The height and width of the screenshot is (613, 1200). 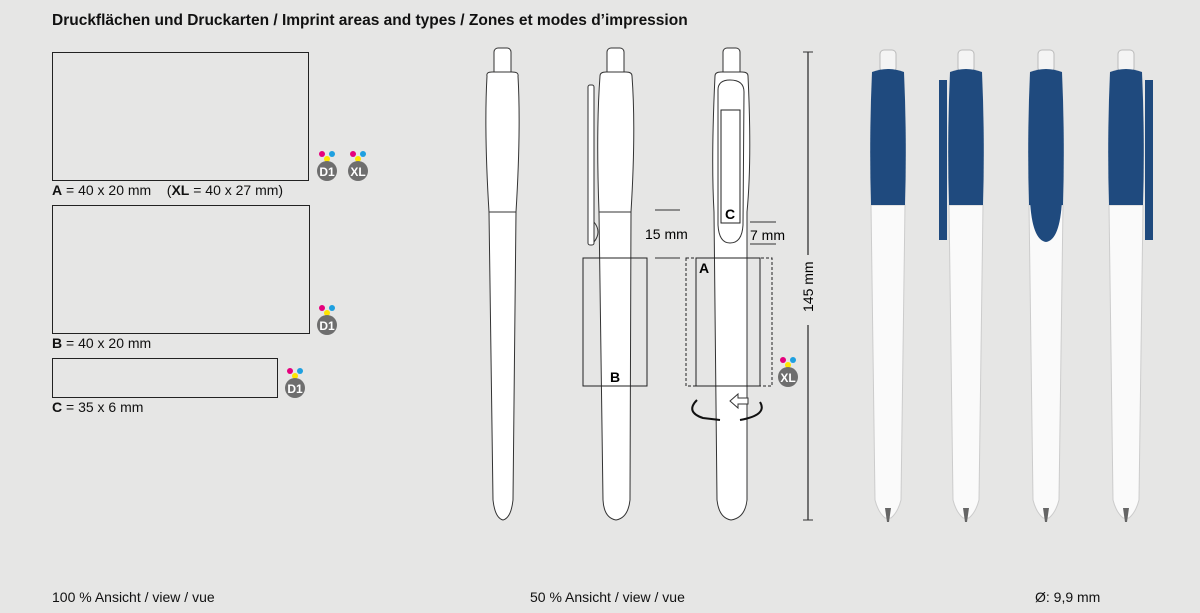 I want to click on dimension-145mm: 145 mm, so click(x=808, y=286).